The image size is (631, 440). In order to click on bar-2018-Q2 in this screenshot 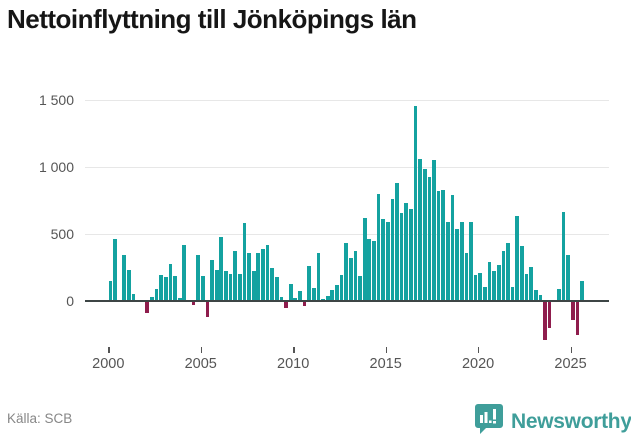, I will do `click(448, 261)`.